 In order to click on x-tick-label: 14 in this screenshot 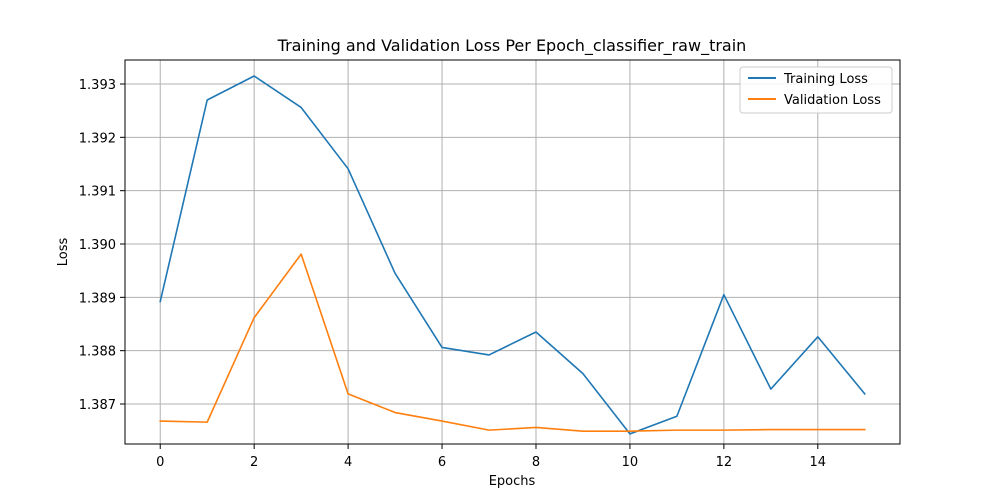, I will do `click(818, 462)`.